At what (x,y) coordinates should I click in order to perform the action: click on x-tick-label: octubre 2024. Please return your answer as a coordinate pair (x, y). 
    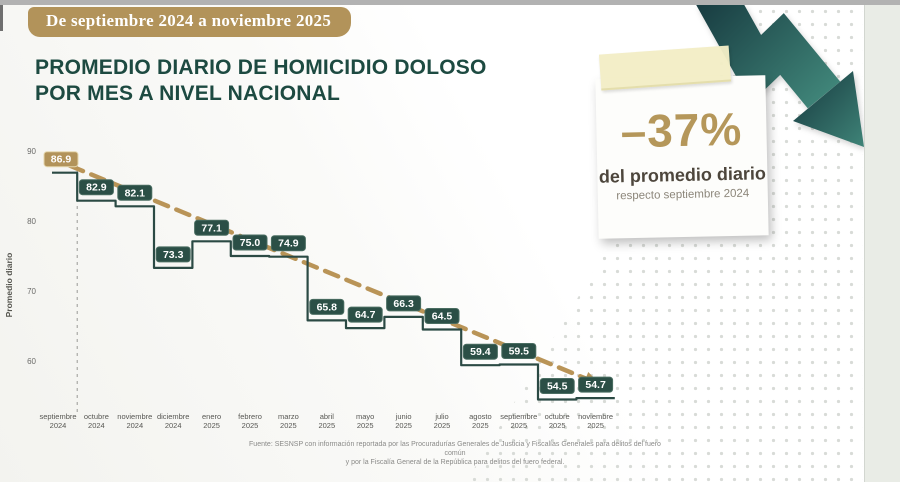
    Looking at the image, I should click on (96, 421).